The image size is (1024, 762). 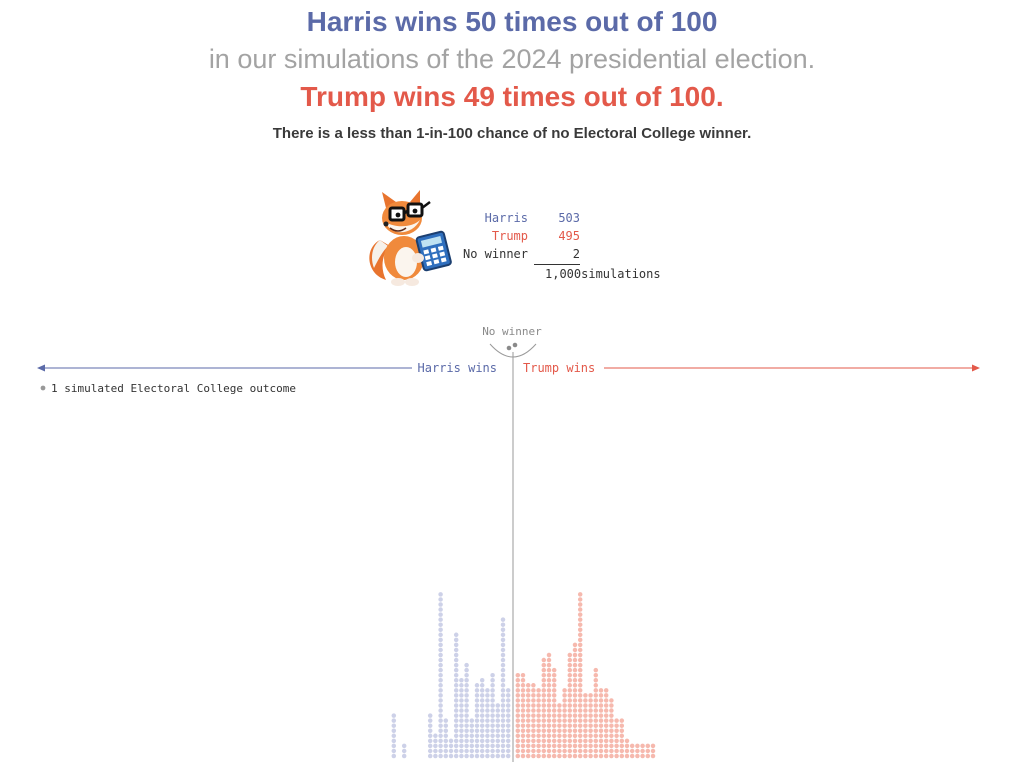 I want to click on tally-total-value: 1,000, so click(x=563, y=274).